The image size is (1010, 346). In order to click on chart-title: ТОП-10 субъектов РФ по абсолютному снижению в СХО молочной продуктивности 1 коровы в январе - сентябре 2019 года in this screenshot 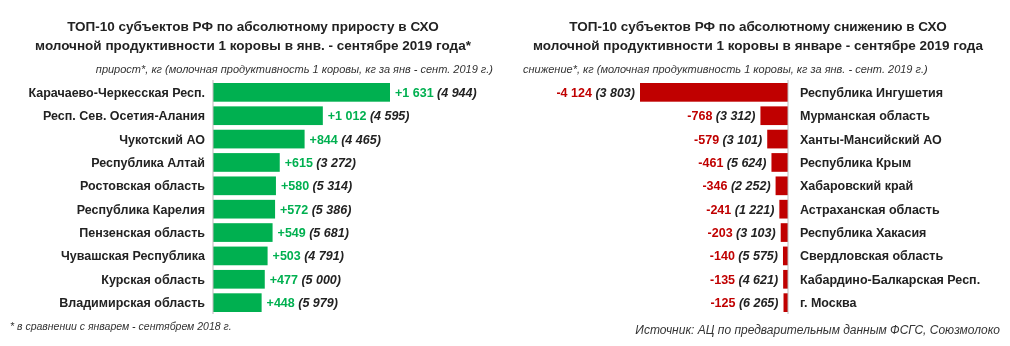, I will do `click(758, 36)`.